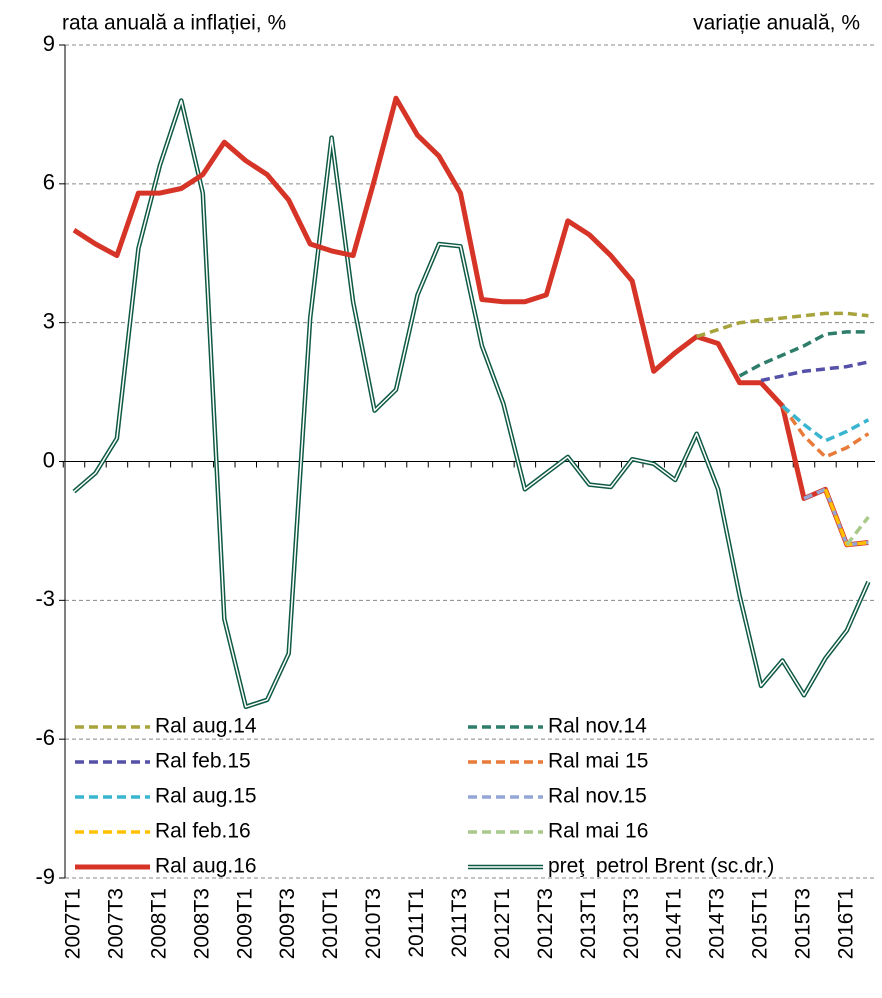 The width and height of the screenshot is (882, 998). I want to click on x-tick-label: 2011T1, so click(416, 923).